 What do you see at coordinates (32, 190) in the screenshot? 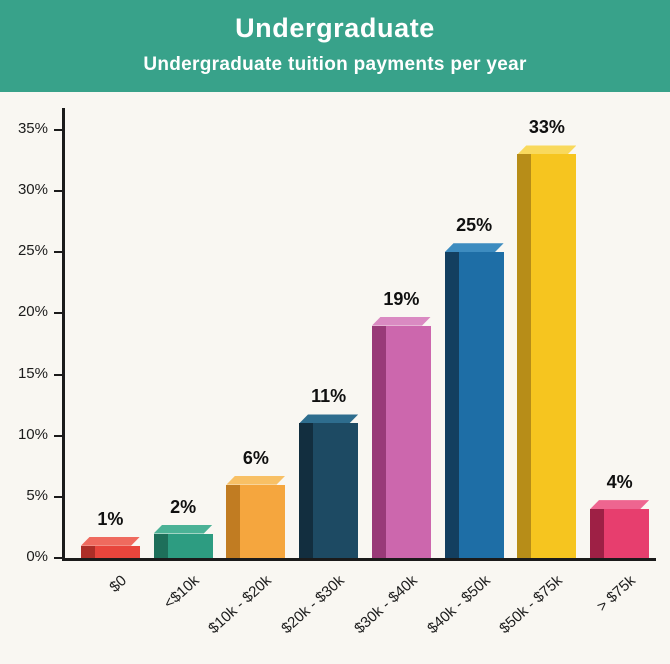
I see `y-tick-label: 30%` at bounding box center [32, 190].